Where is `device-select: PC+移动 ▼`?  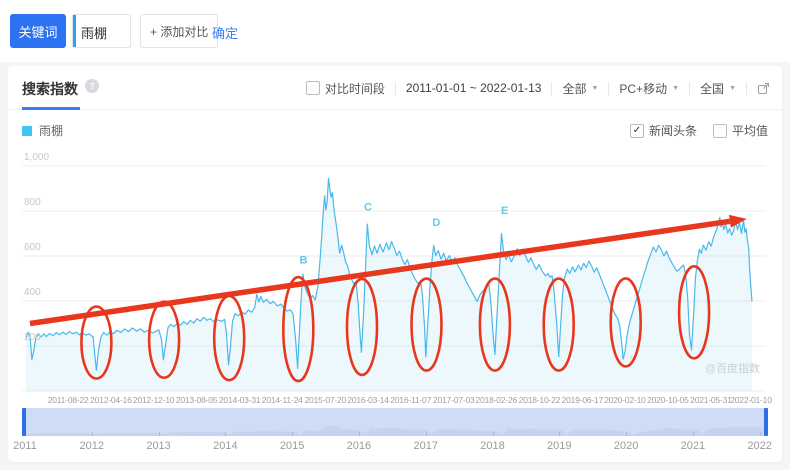
device-select: PC+移动 ▼ is located at coordinates (649, 88).